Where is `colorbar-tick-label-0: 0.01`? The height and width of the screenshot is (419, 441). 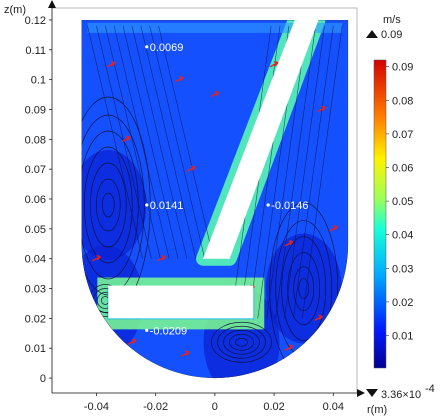
colorbar-tick-label-0: 0.01 is located at coordinates (402, 337).